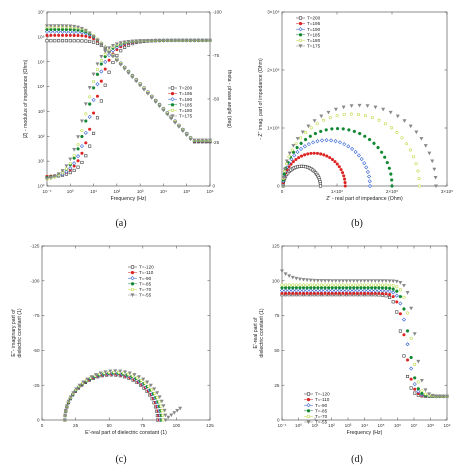 The image size is (474, 473). Describe the element at coordinates (262, 333) in the screenshot. I see `y-axis-label-line2: dielectric constant (1)` at that location.